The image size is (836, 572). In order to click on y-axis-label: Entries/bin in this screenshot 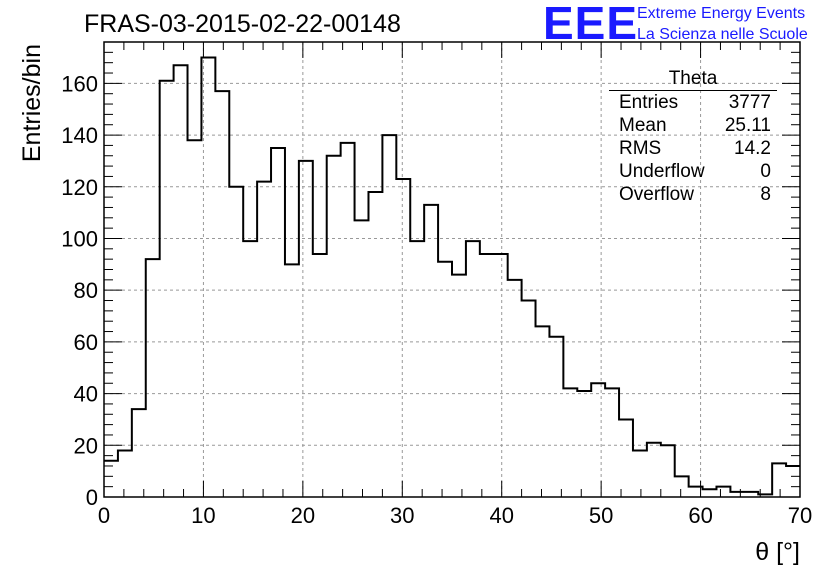, I will do `click(32, 103)`.